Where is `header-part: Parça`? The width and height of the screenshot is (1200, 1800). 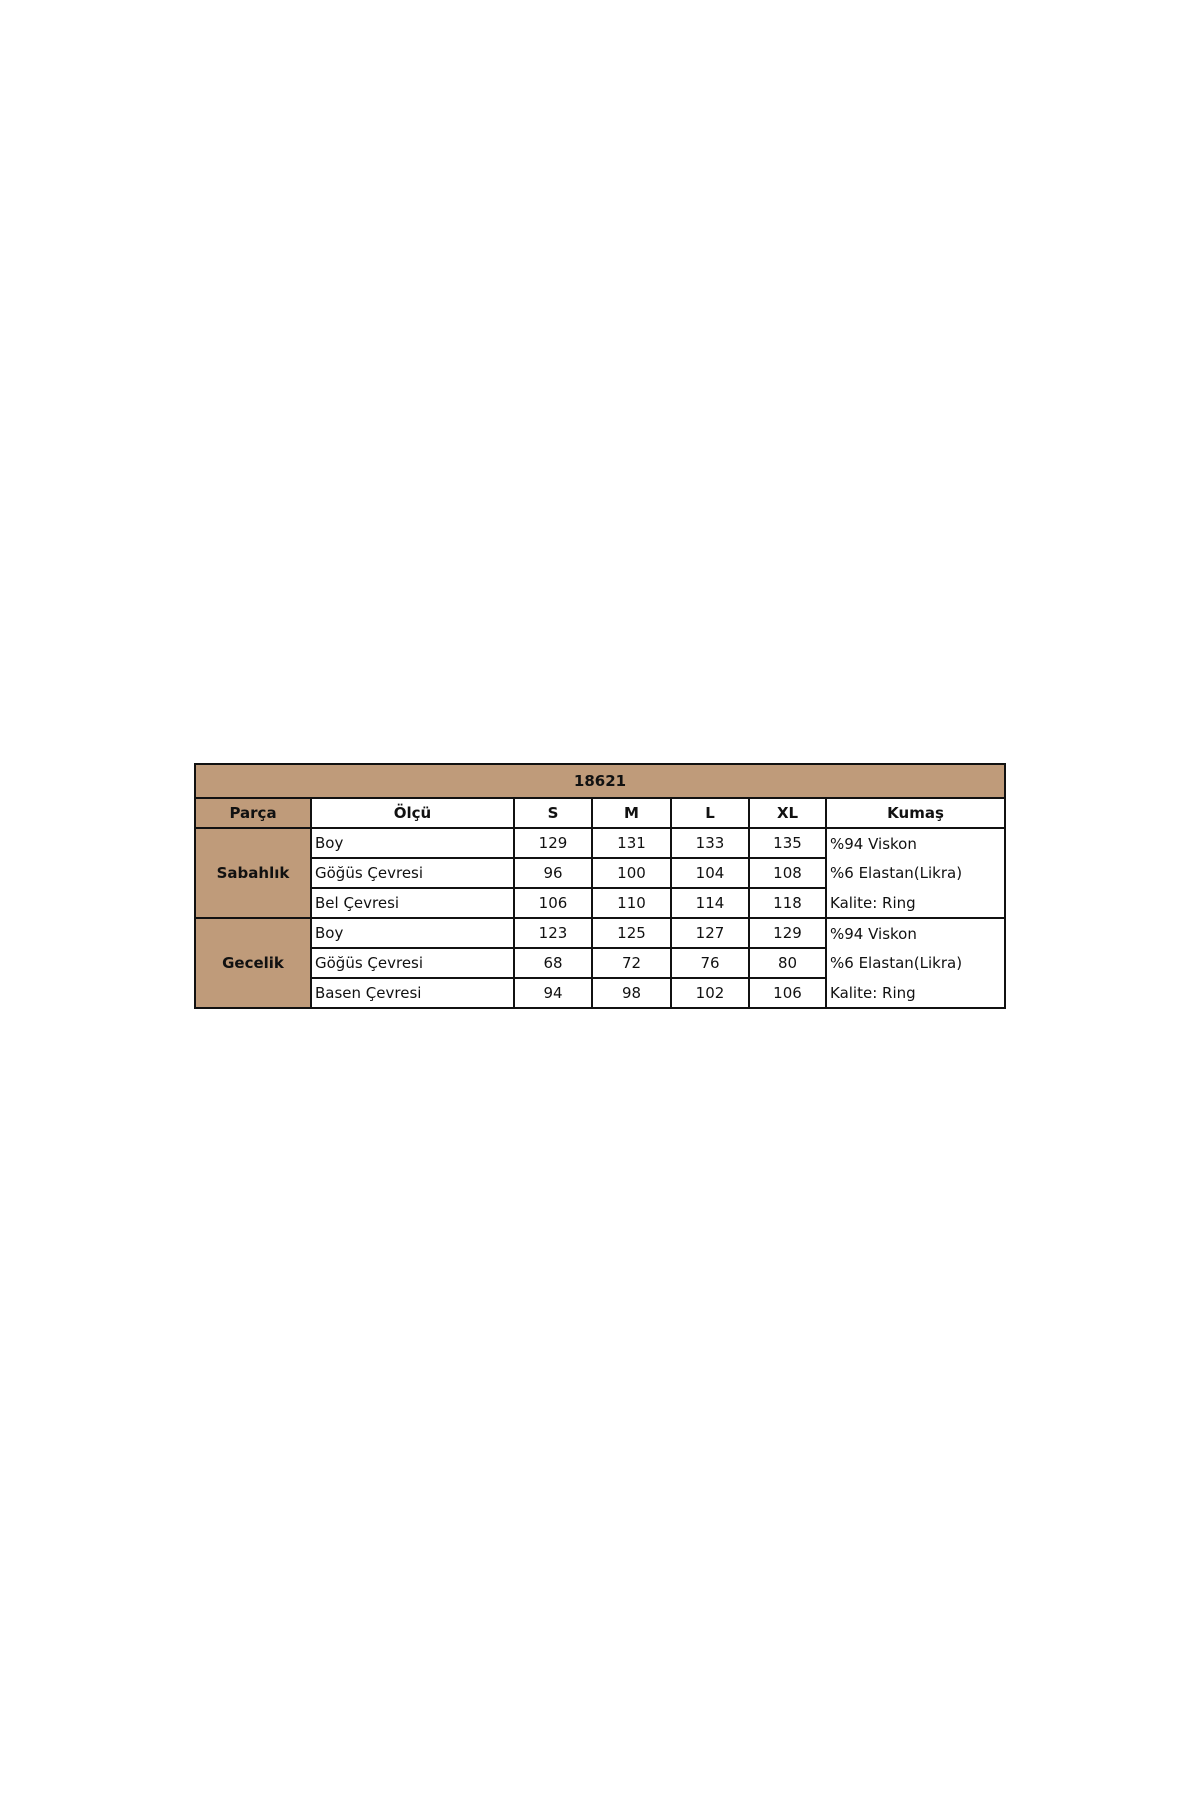
header-part: Parça is located at coordinates (253, 813).